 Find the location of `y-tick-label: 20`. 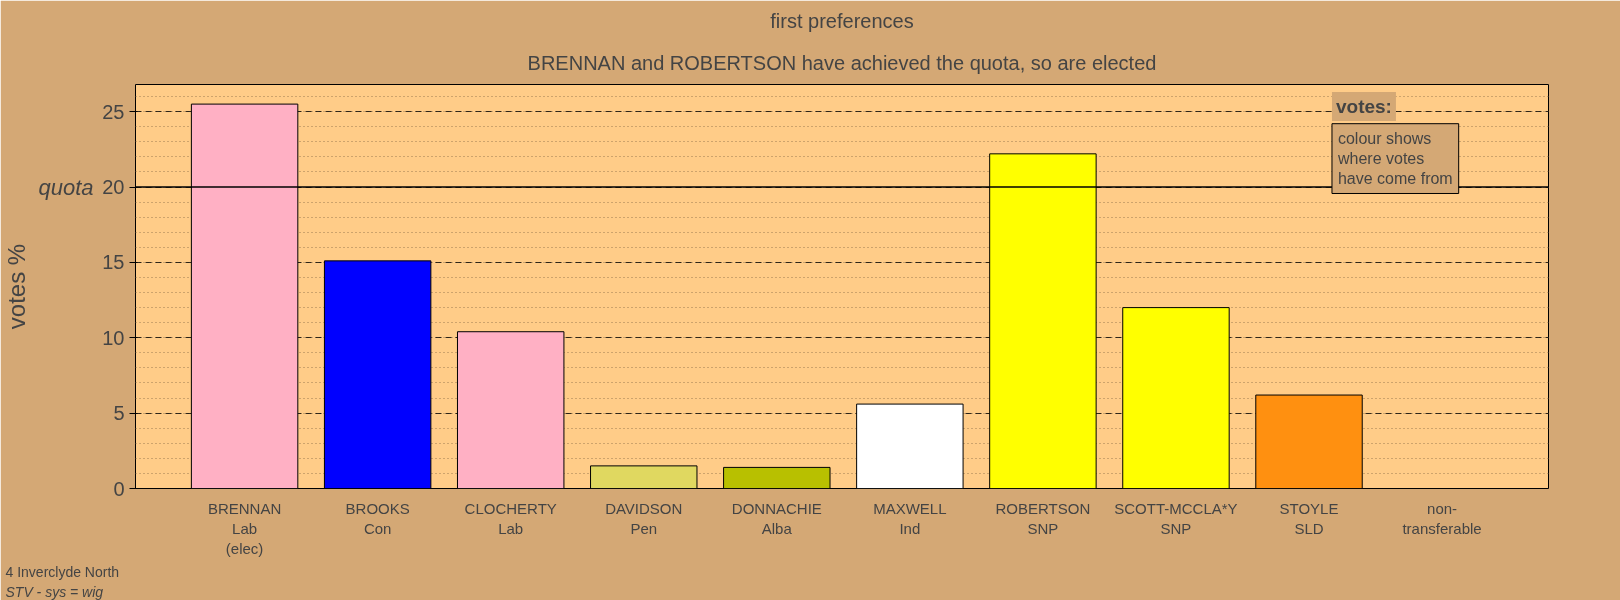

y-tick-label: 20 is located at coordinates (113, 187).